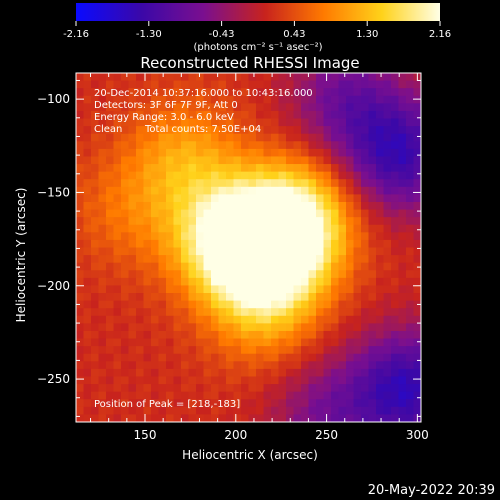 The width and height of the screenshot is (500, 500). Describe the element at coordinates (250, 455) in the screenshot. I see `x-axis-label: Heliocentric X (arcsec)` at that location.